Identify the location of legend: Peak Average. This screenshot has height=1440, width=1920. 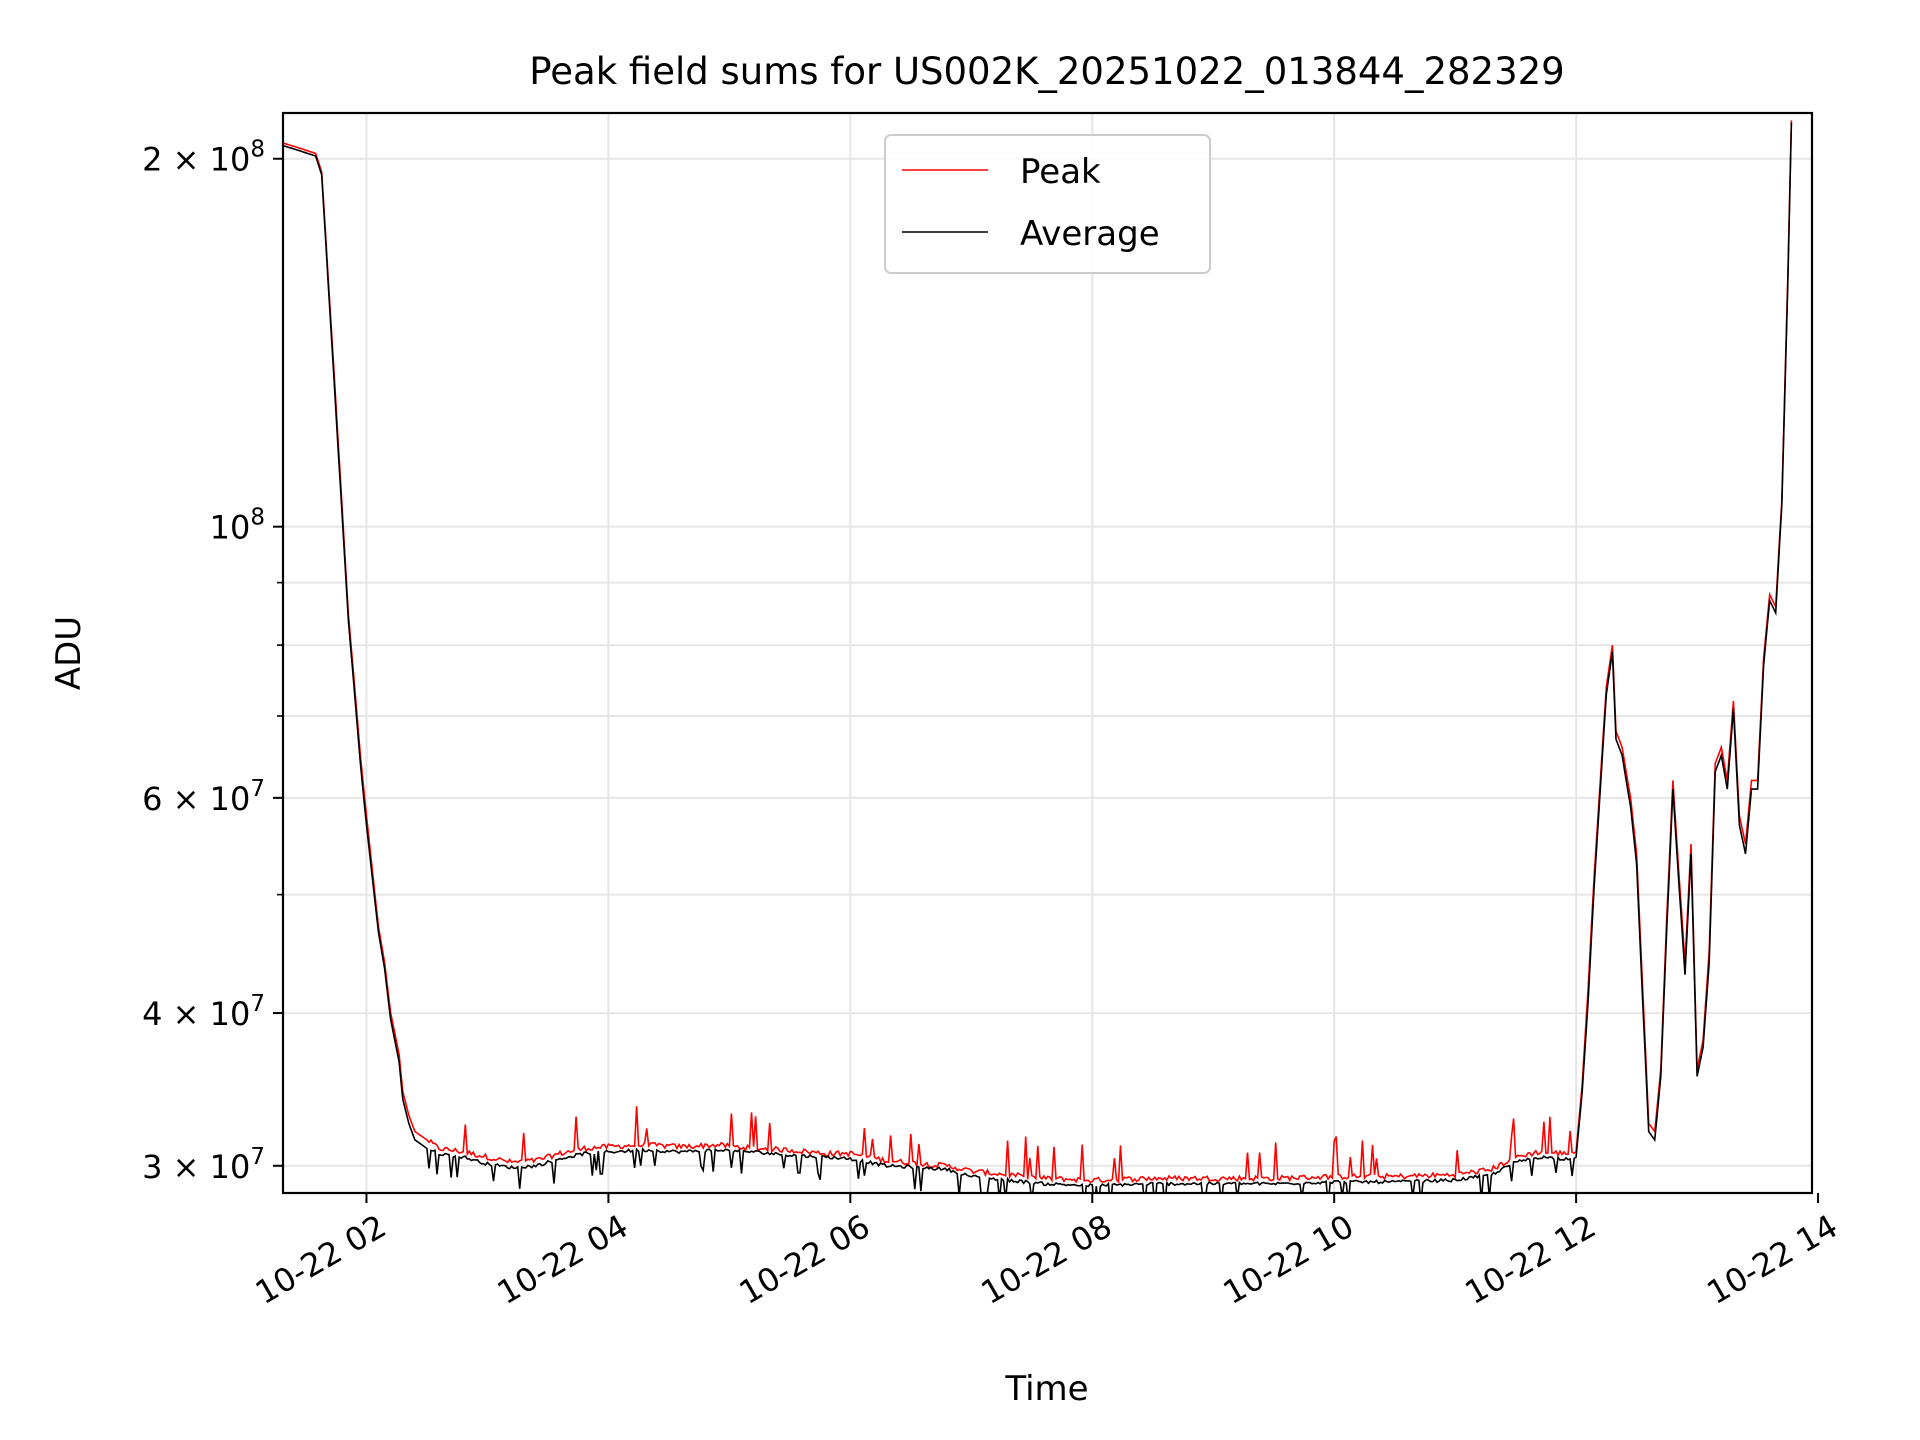
(1047, 204).